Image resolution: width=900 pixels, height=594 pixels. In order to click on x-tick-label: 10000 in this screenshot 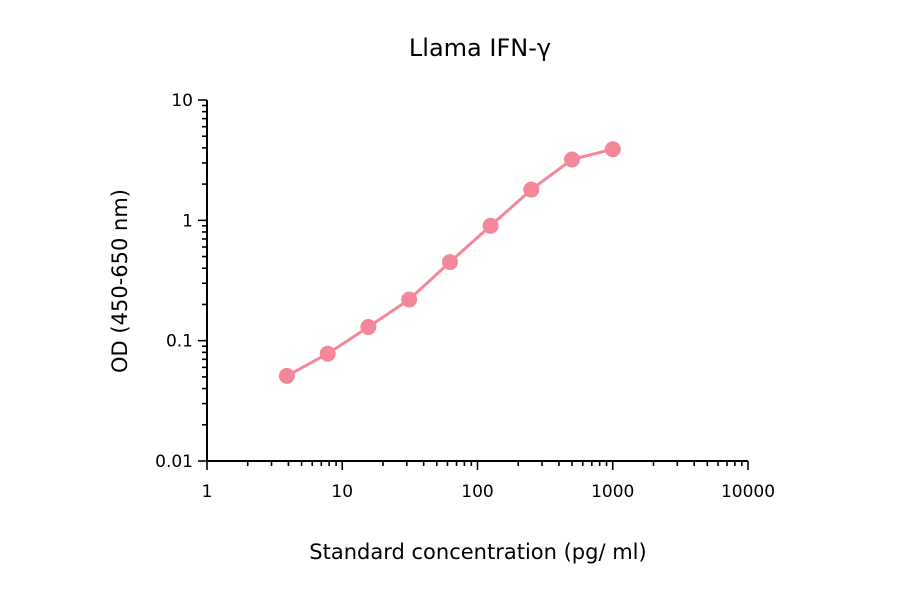, I will do `click(748, 492)`.